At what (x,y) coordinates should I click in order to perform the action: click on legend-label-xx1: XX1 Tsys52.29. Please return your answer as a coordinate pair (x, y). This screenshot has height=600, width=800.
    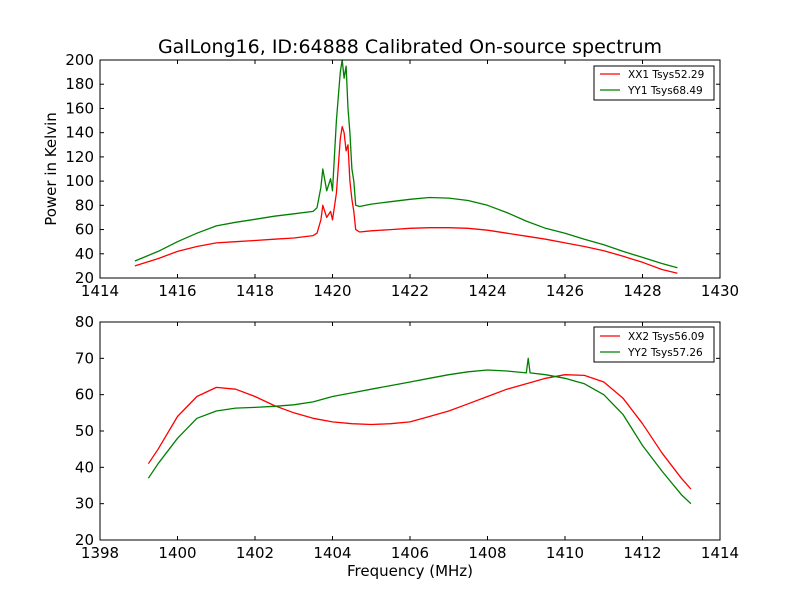
    Looking at the image, I should click on (666, 75).